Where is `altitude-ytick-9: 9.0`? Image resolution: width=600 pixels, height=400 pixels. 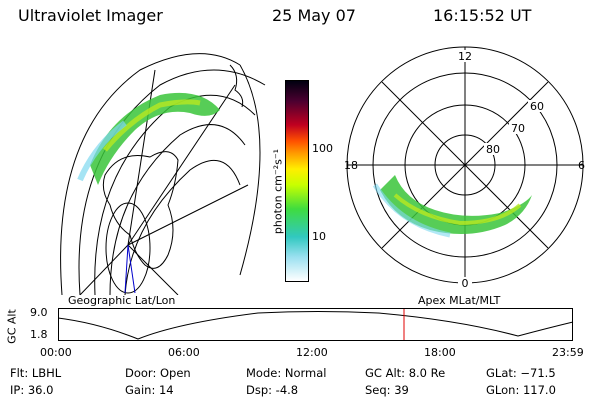 altitude-ytick-9: 9.0 is located at coordinates (39, 312).